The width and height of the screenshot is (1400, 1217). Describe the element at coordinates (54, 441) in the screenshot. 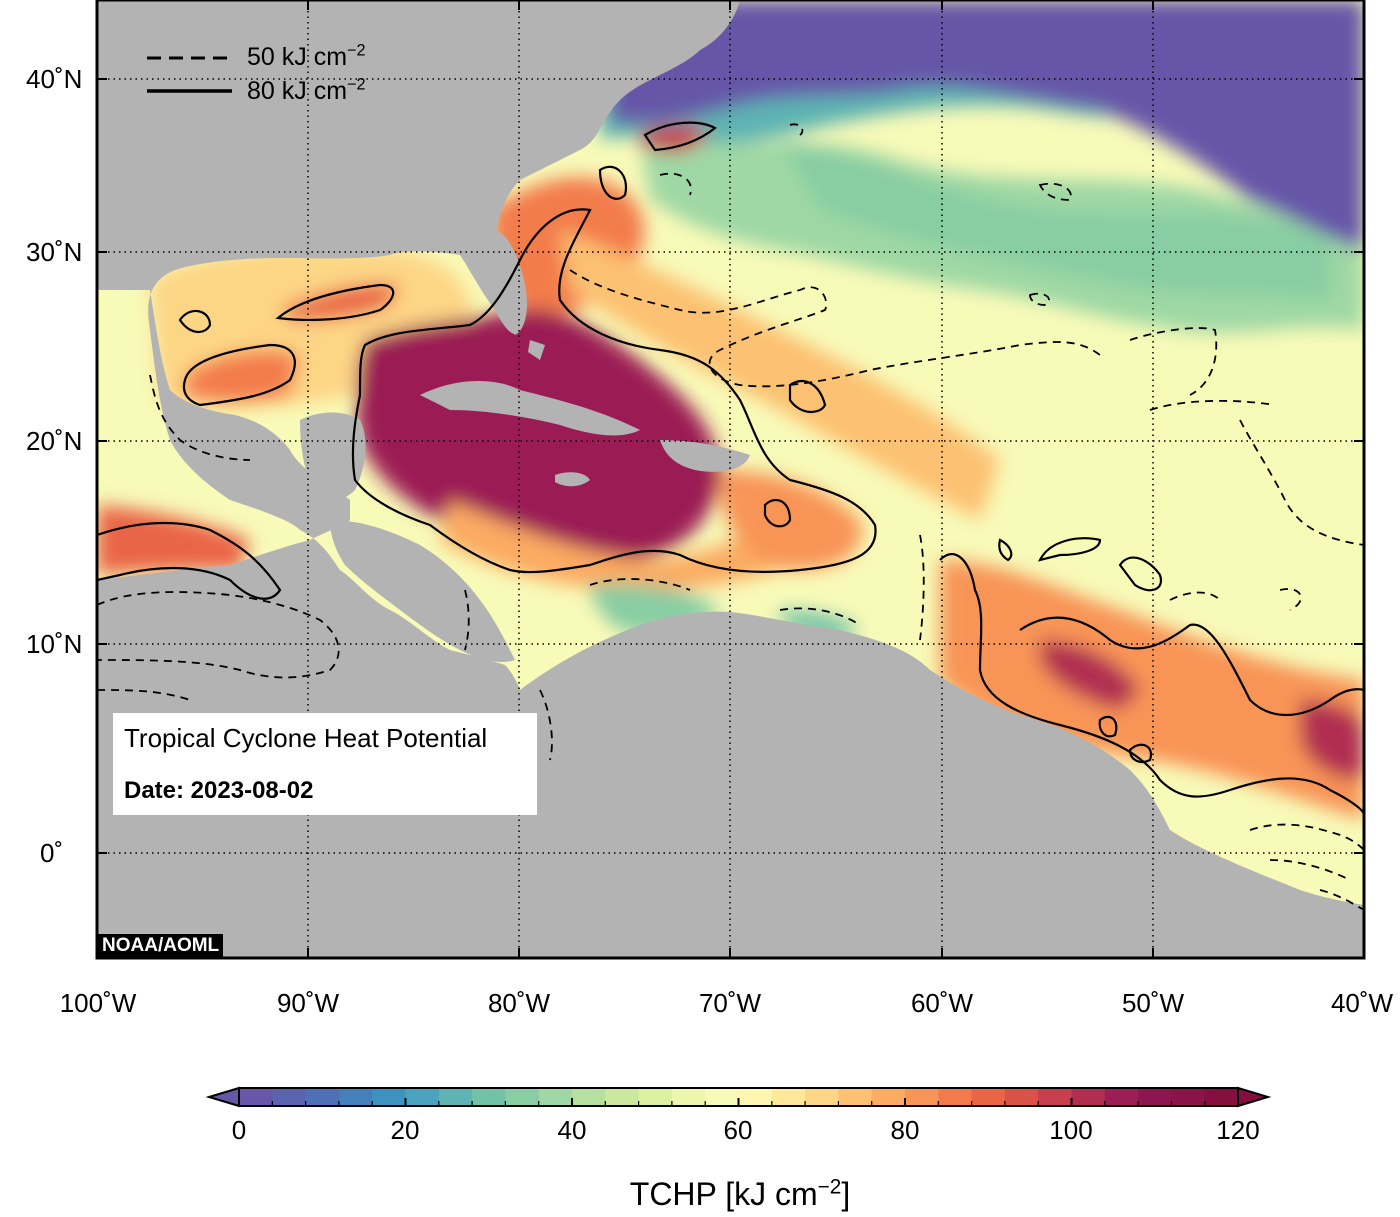

I see `lat-label-20n: 20˚N` at that location.